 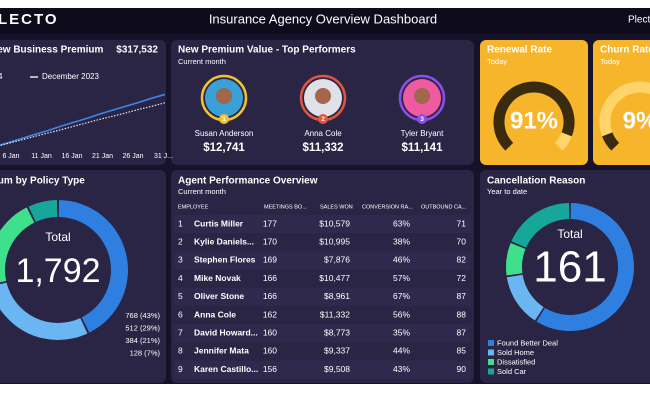 What do you see at coordinates (639, 20) in the screenshot?
I see `user-name: Plecto` at bounding box center [639, 20].